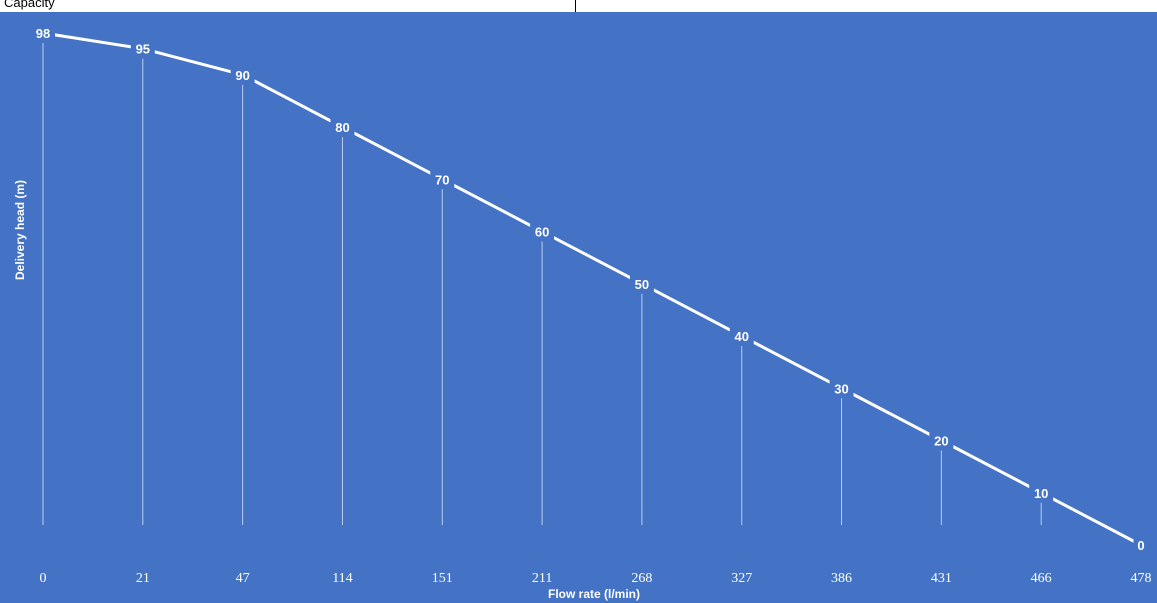  I want to click on data-label: 95, so click(143, 49).